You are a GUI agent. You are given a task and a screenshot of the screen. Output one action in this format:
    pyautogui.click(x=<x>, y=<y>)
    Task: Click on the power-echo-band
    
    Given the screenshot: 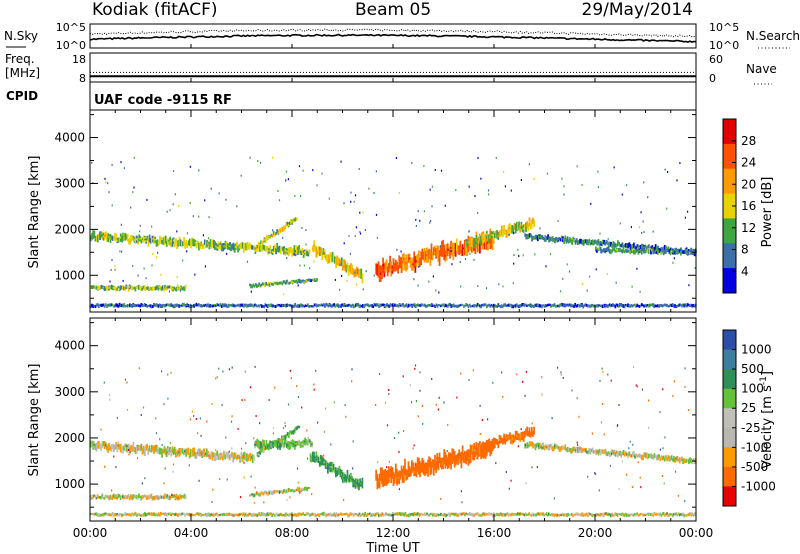 What is the action you would take?
    pyautogui.click(x=338, y=262)
    